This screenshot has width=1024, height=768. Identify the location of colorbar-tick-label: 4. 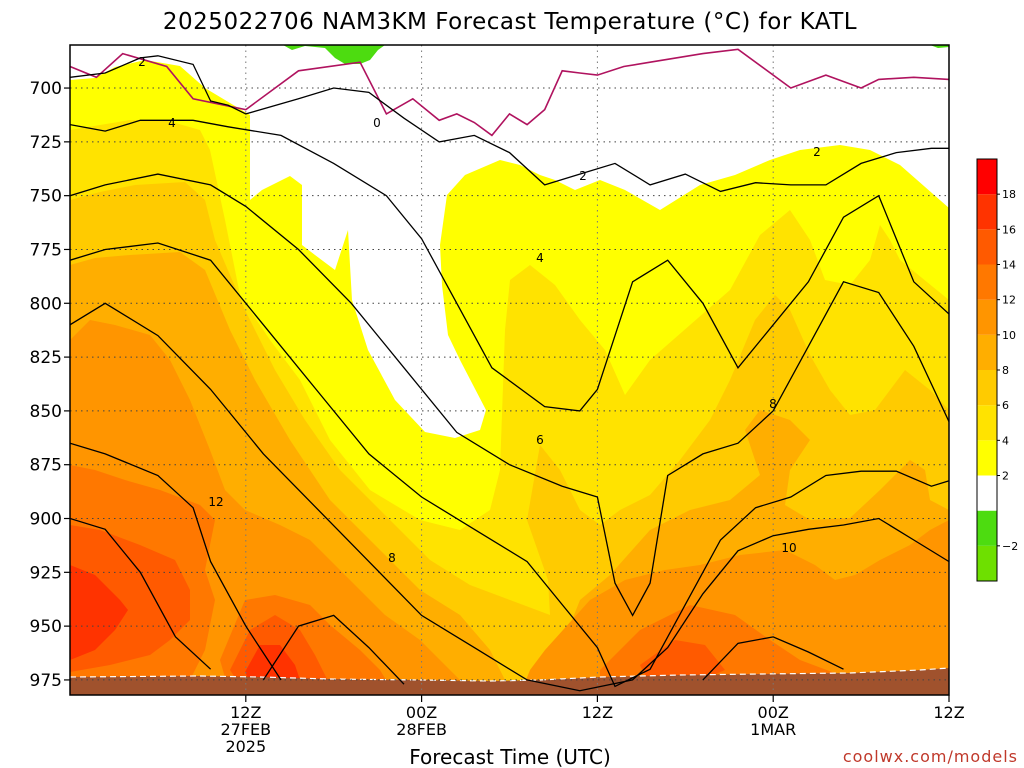
(1005, 440).